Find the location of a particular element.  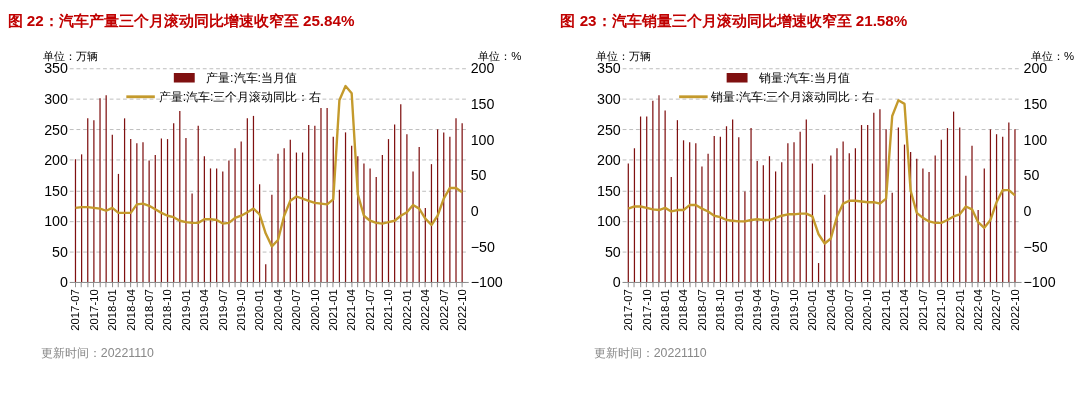

legend-label: 产量:汽车:当月值 is located at coordinates (251, 77).